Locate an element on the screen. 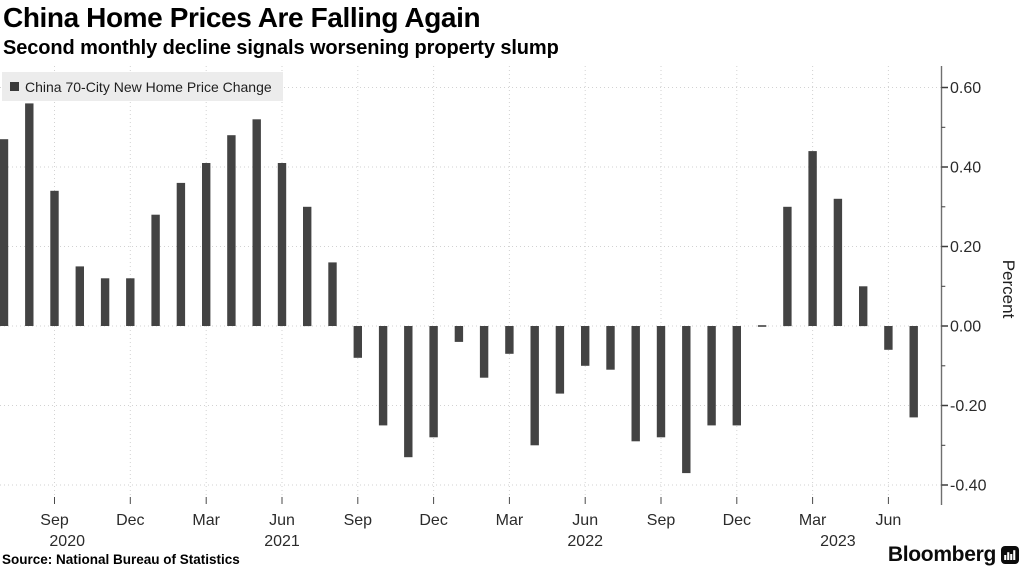  legend: China 70-City New Home Price Change is located at coordinates (142, 86).